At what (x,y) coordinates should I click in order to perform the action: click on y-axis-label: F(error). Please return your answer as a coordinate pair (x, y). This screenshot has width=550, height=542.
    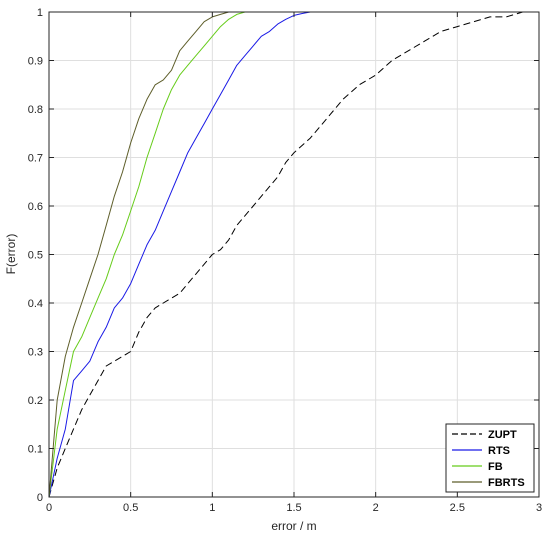
    Looking at the image, I should click on (11, 254).